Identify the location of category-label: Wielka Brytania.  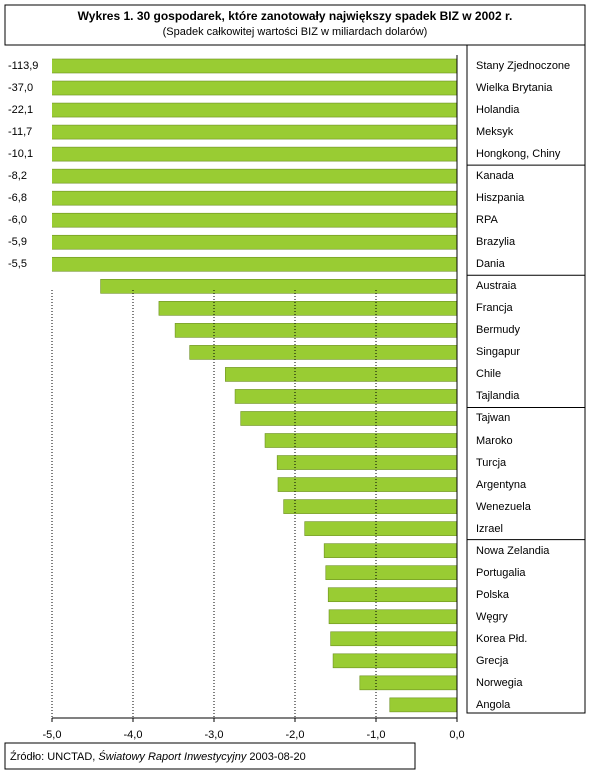
(514, 88).